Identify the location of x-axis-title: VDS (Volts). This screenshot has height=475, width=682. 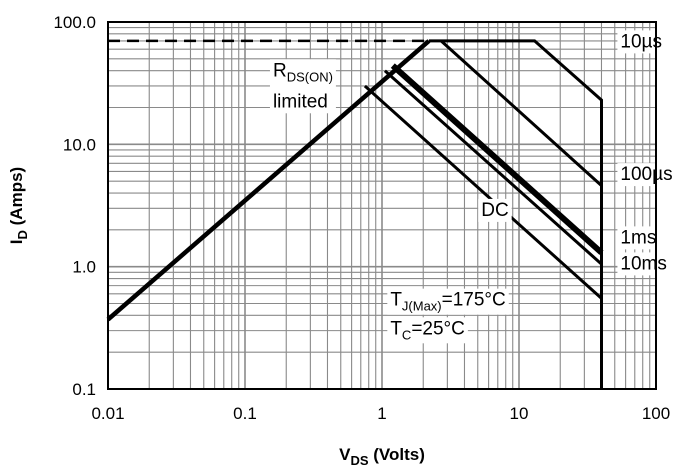
(382, 456).